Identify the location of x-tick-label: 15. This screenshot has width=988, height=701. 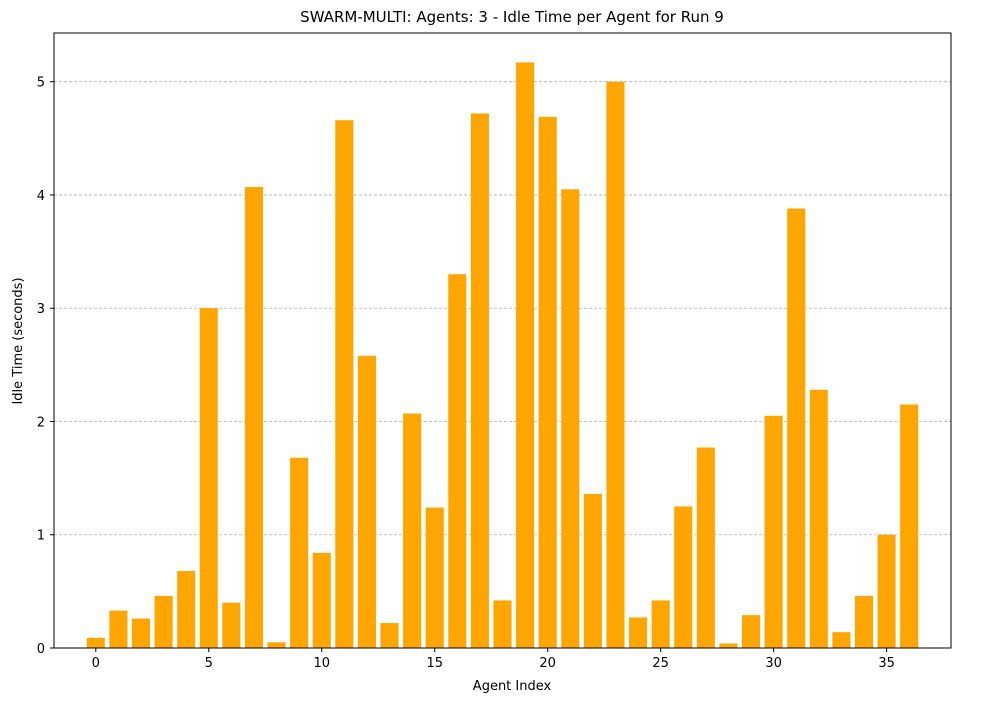
(434, 663).